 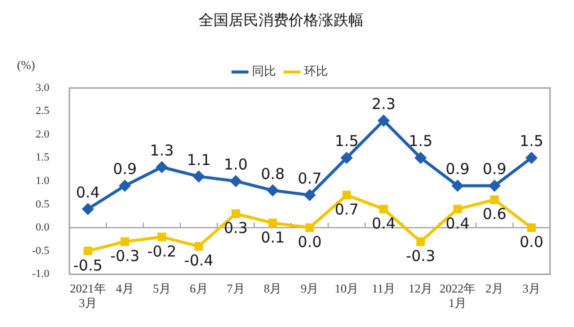 I want to click on y-tick-label: -1.0, so click(x=41, y=274).